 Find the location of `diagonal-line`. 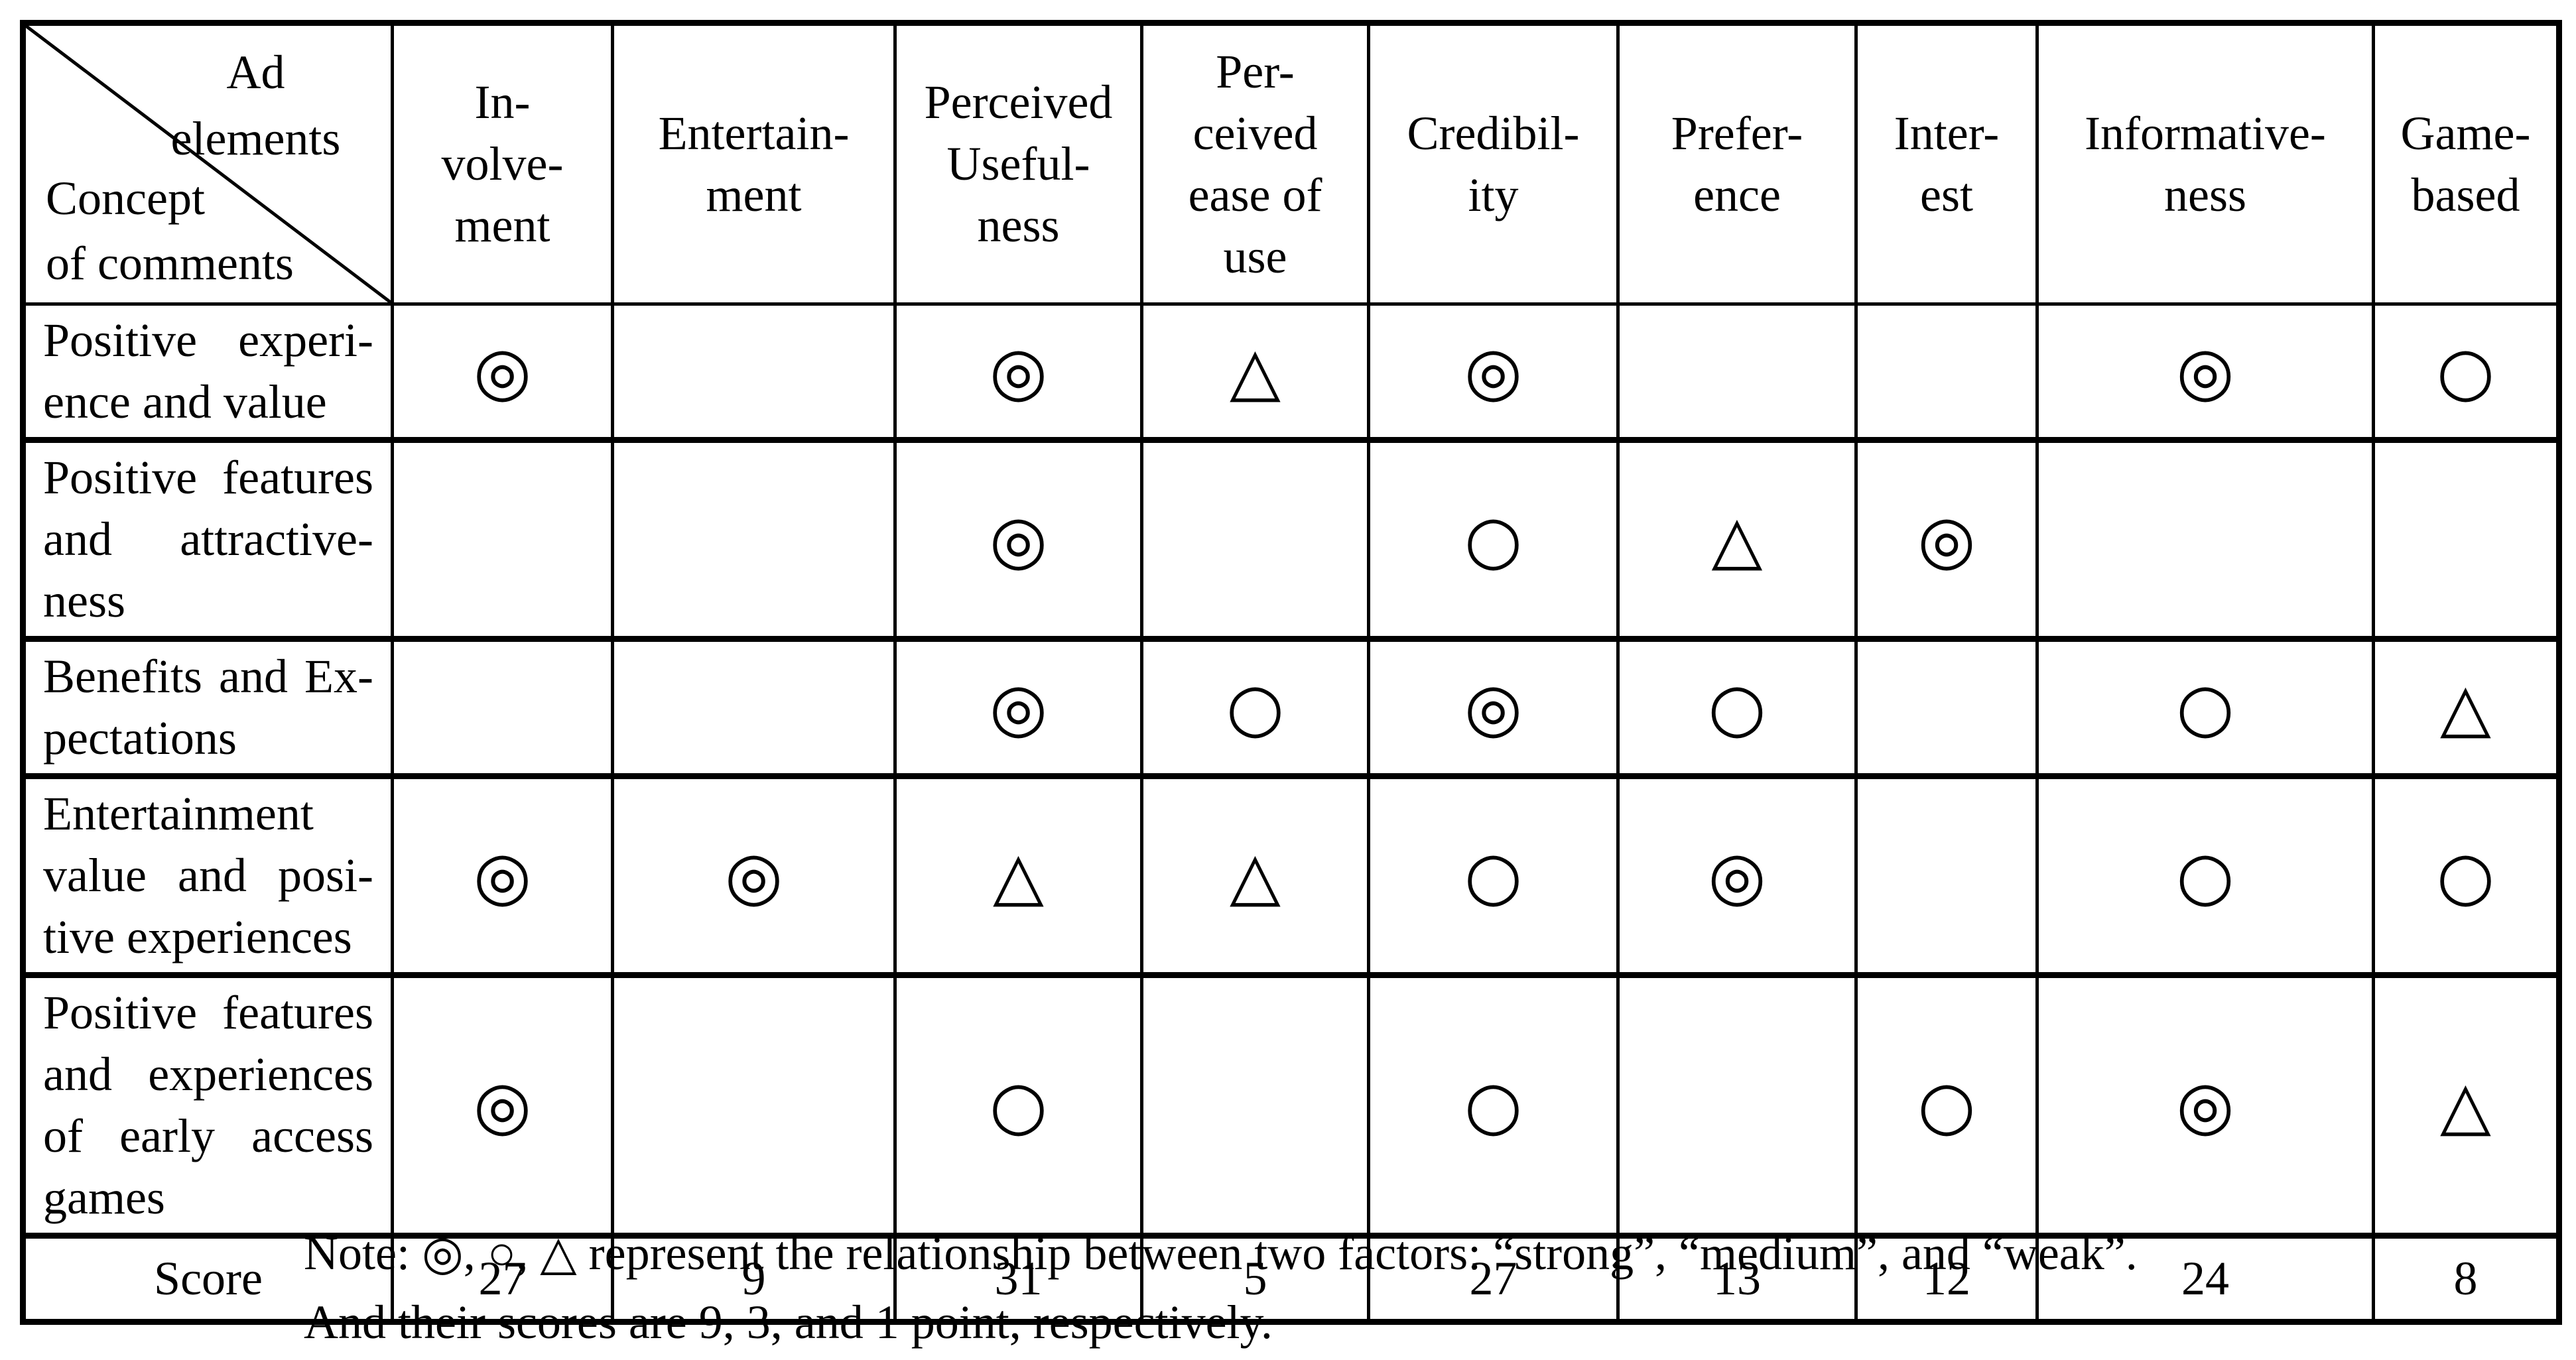

diagonal-line is located at coordinates (208, 163).